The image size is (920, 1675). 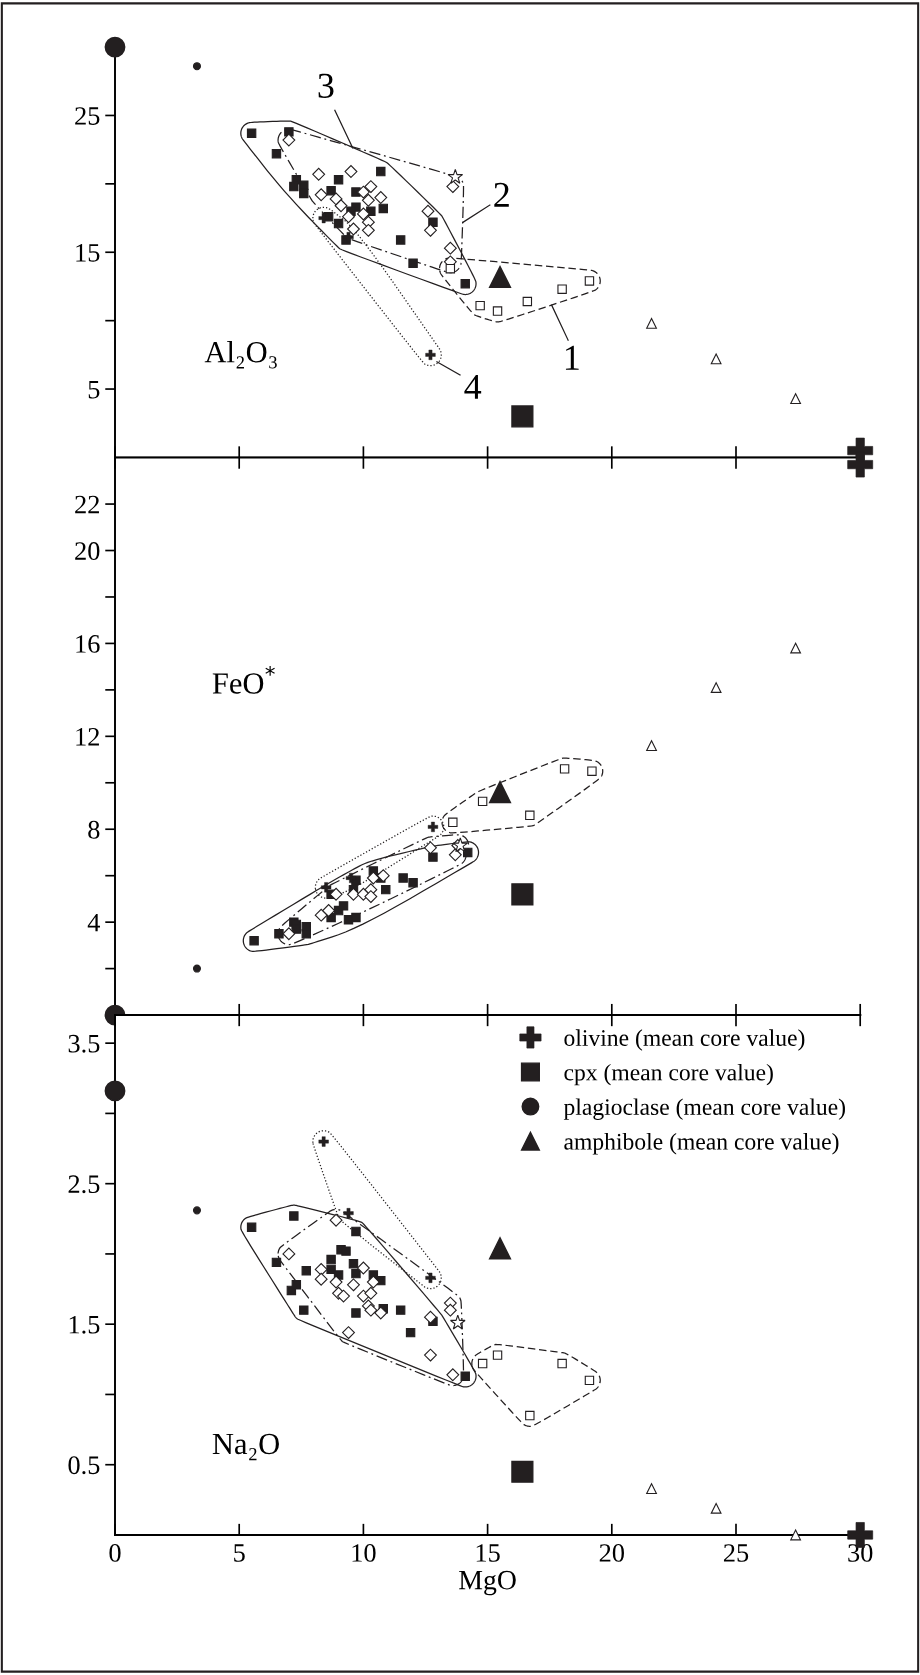 I want to click on y-tick-label: 8, so click(x=94, y=829).